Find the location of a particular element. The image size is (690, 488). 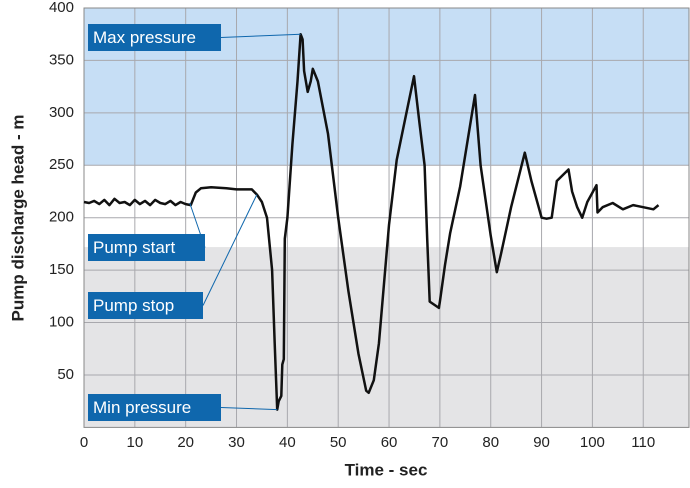

x-tick-label: 90 is located at coordinates (541, 442).